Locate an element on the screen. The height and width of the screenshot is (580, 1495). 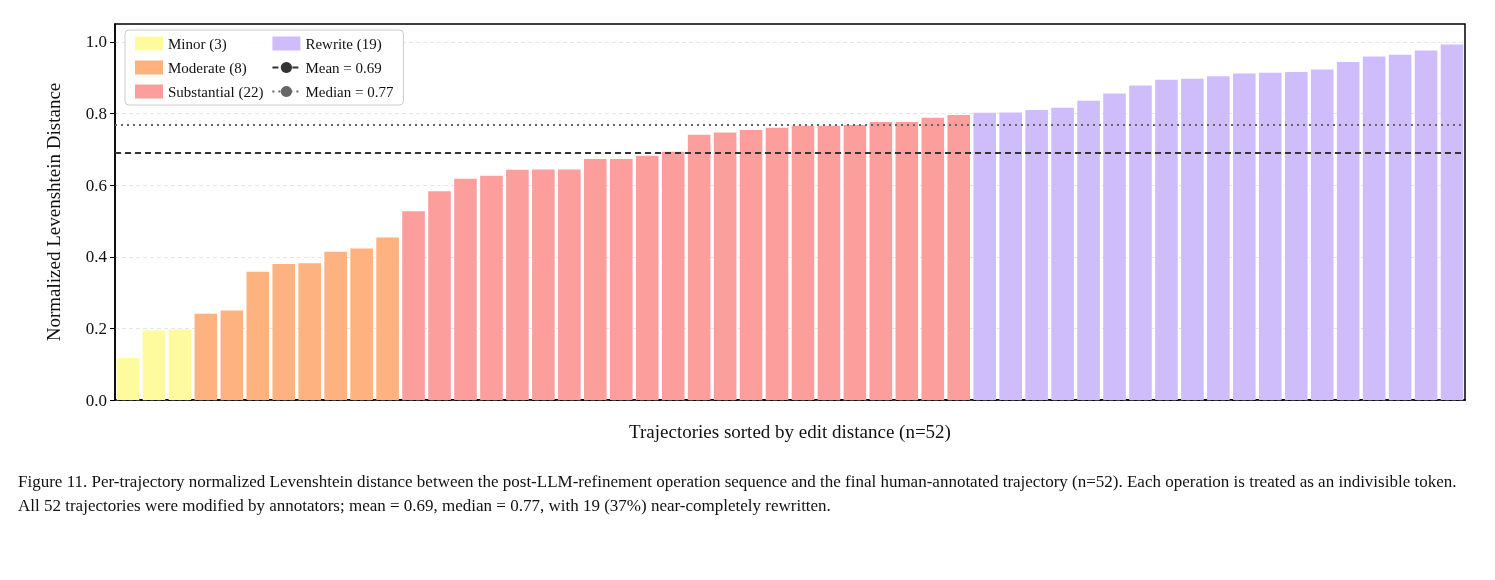
caption: Figure 11. Per-trajectory normalized Levenshtein distance between the post-LLM-refinement operation sequence and the final human-annotated trajectory (n=52). Each operation is treated as an indivisible token. All 52 trajectories were modified by annotators; mean = 0.69, median = 0.77, with 19 (37%) near-completely rewritten. is located at coordinates (738, 494).